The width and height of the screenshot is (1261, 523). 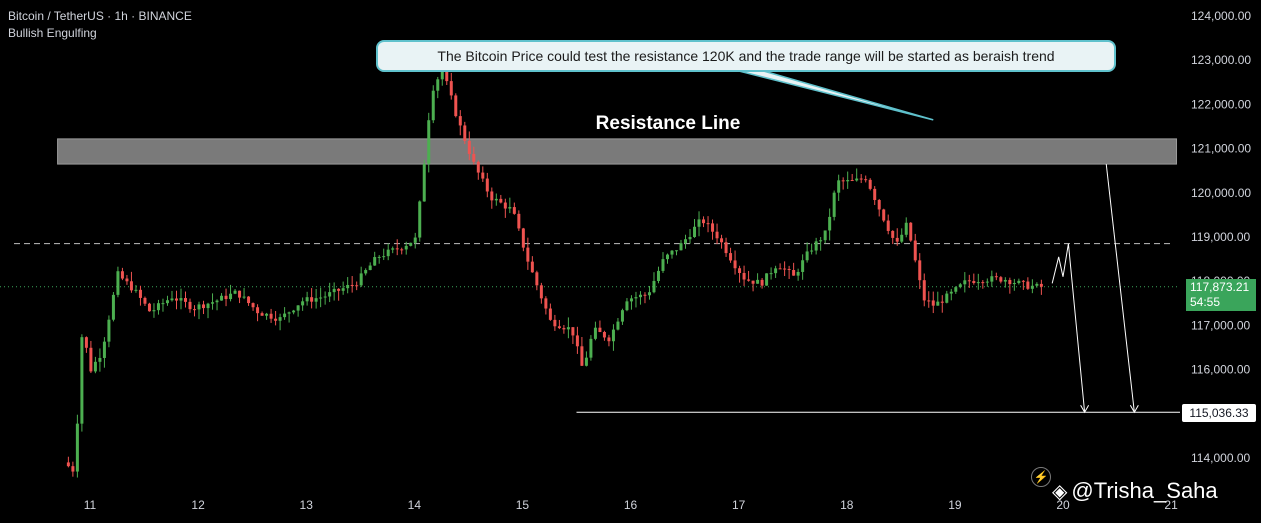 I want to click on x-tick-label: 18, so click(x=847, y=505).